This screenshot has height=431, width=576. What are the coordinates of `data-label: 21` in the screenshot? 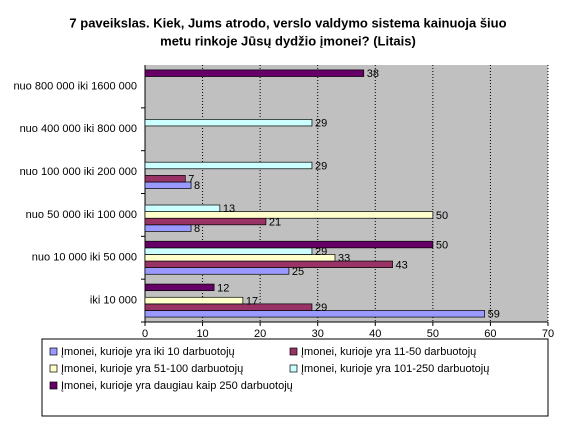 It's located at (275, 222).